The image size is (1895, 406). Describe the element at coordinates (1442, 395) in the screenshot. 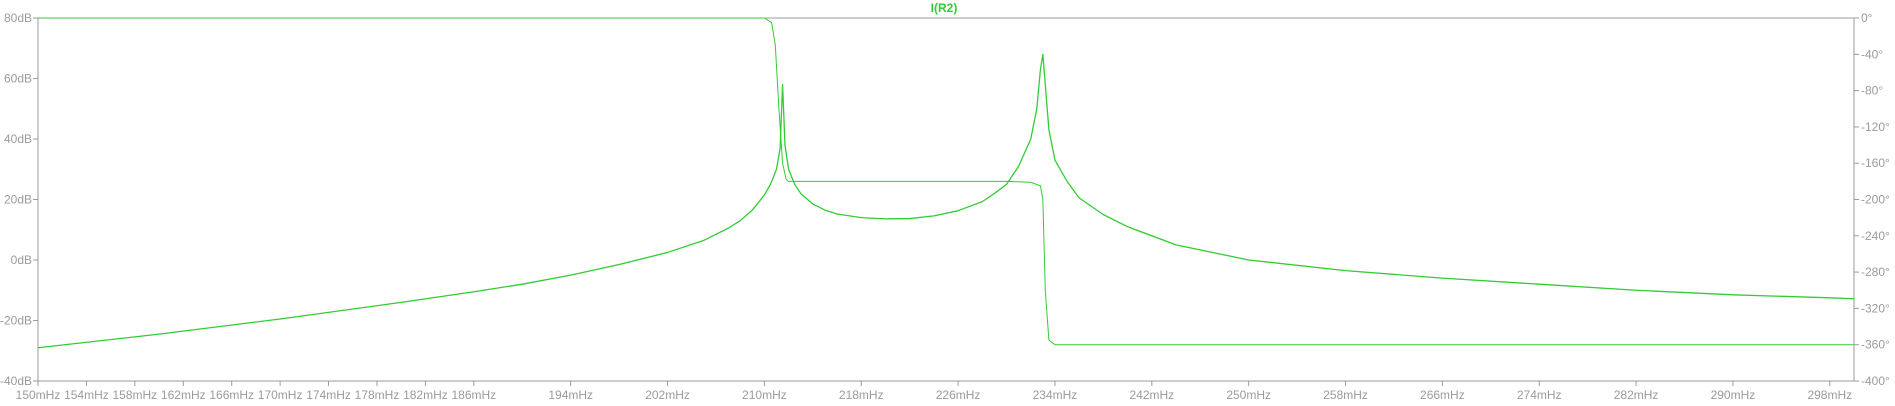

I see `x-tick-label: 266mHz` at that location.